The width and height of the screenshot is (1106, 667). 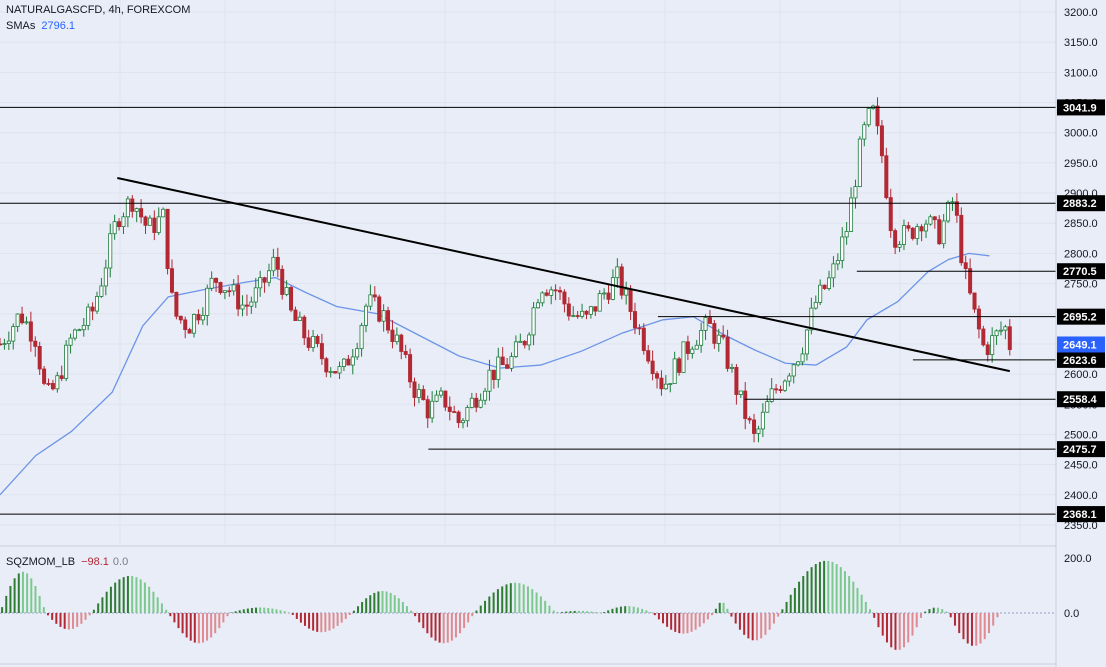 I want to click on price-tick-label: 2850.0, so click(x=1081, y=224).